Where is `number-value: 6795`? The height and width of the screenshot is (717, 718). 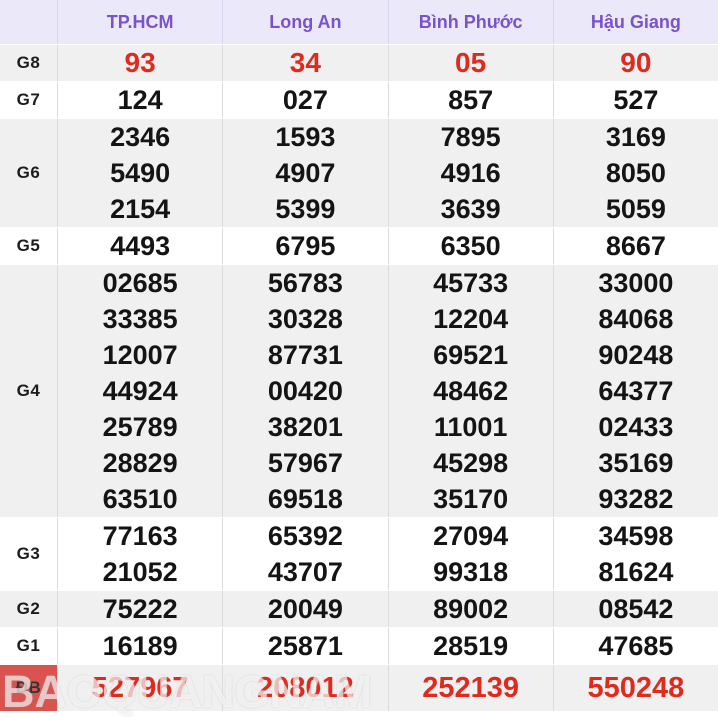
number-value: 6795 is located at coordinates (305, 246).